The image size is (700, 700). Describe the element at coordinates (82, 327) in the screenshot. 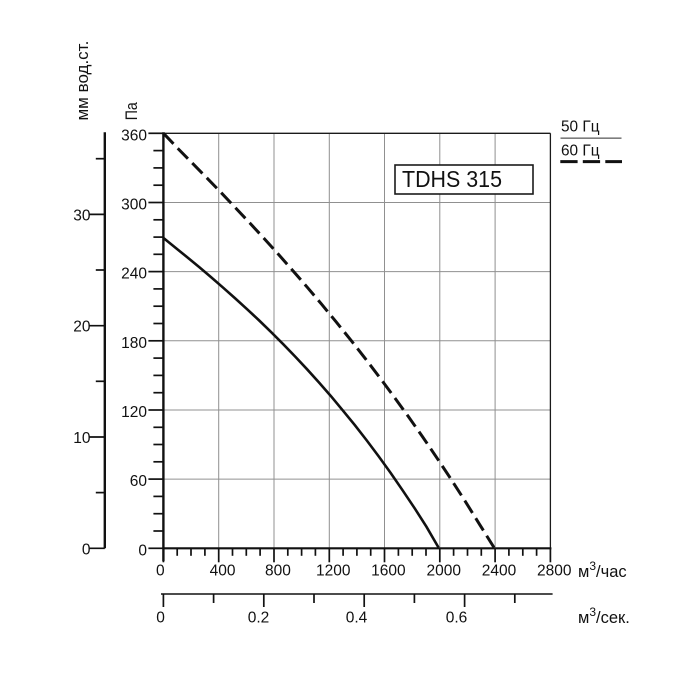

I see `svg-text: 20` at that location.